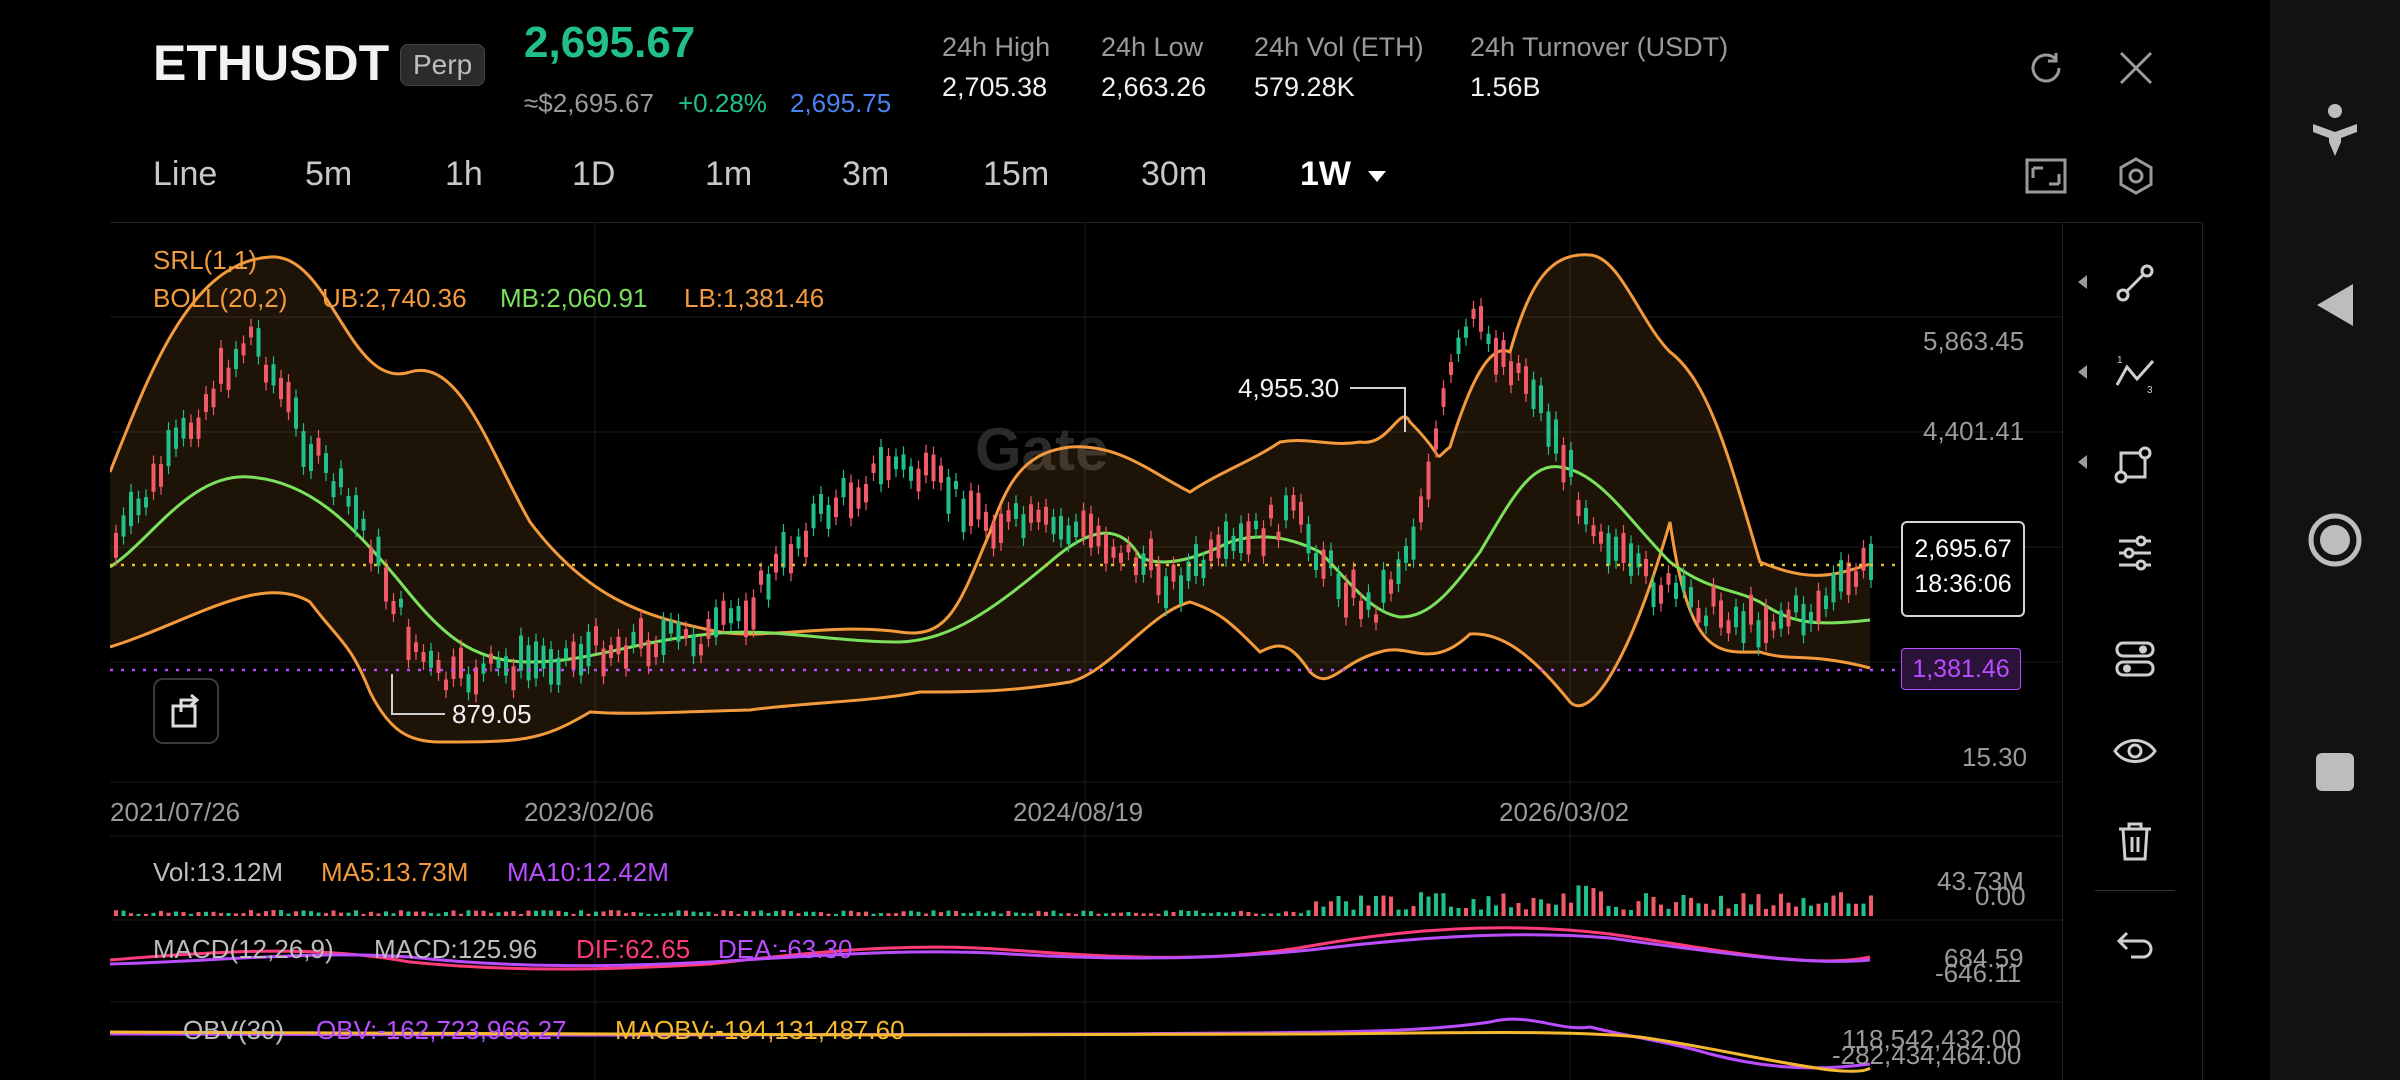  I want to click on undo-tool, so click(2135, 945).